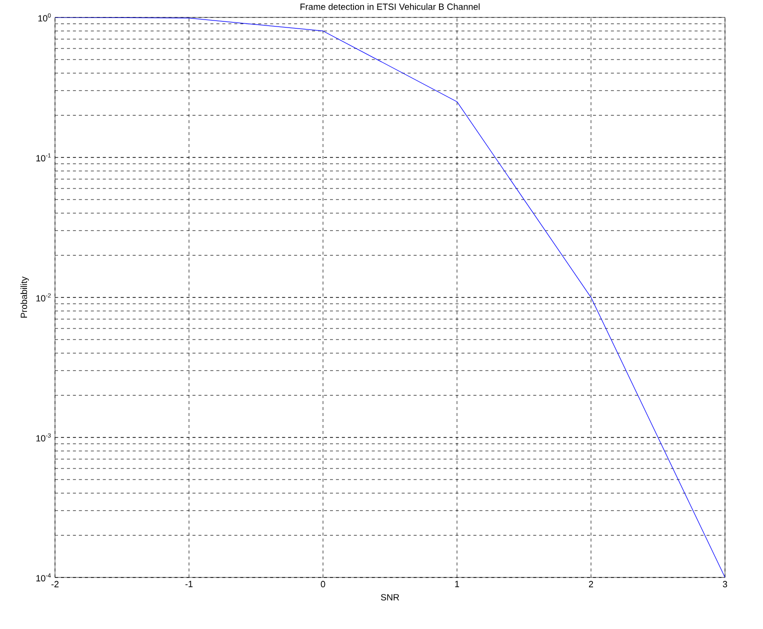 Image resolution: width=763 pixels, height=629 pixels. Describe the element at coordinates (457, 583) in the screenshot. I see `x-tick-label: 1` at that location.